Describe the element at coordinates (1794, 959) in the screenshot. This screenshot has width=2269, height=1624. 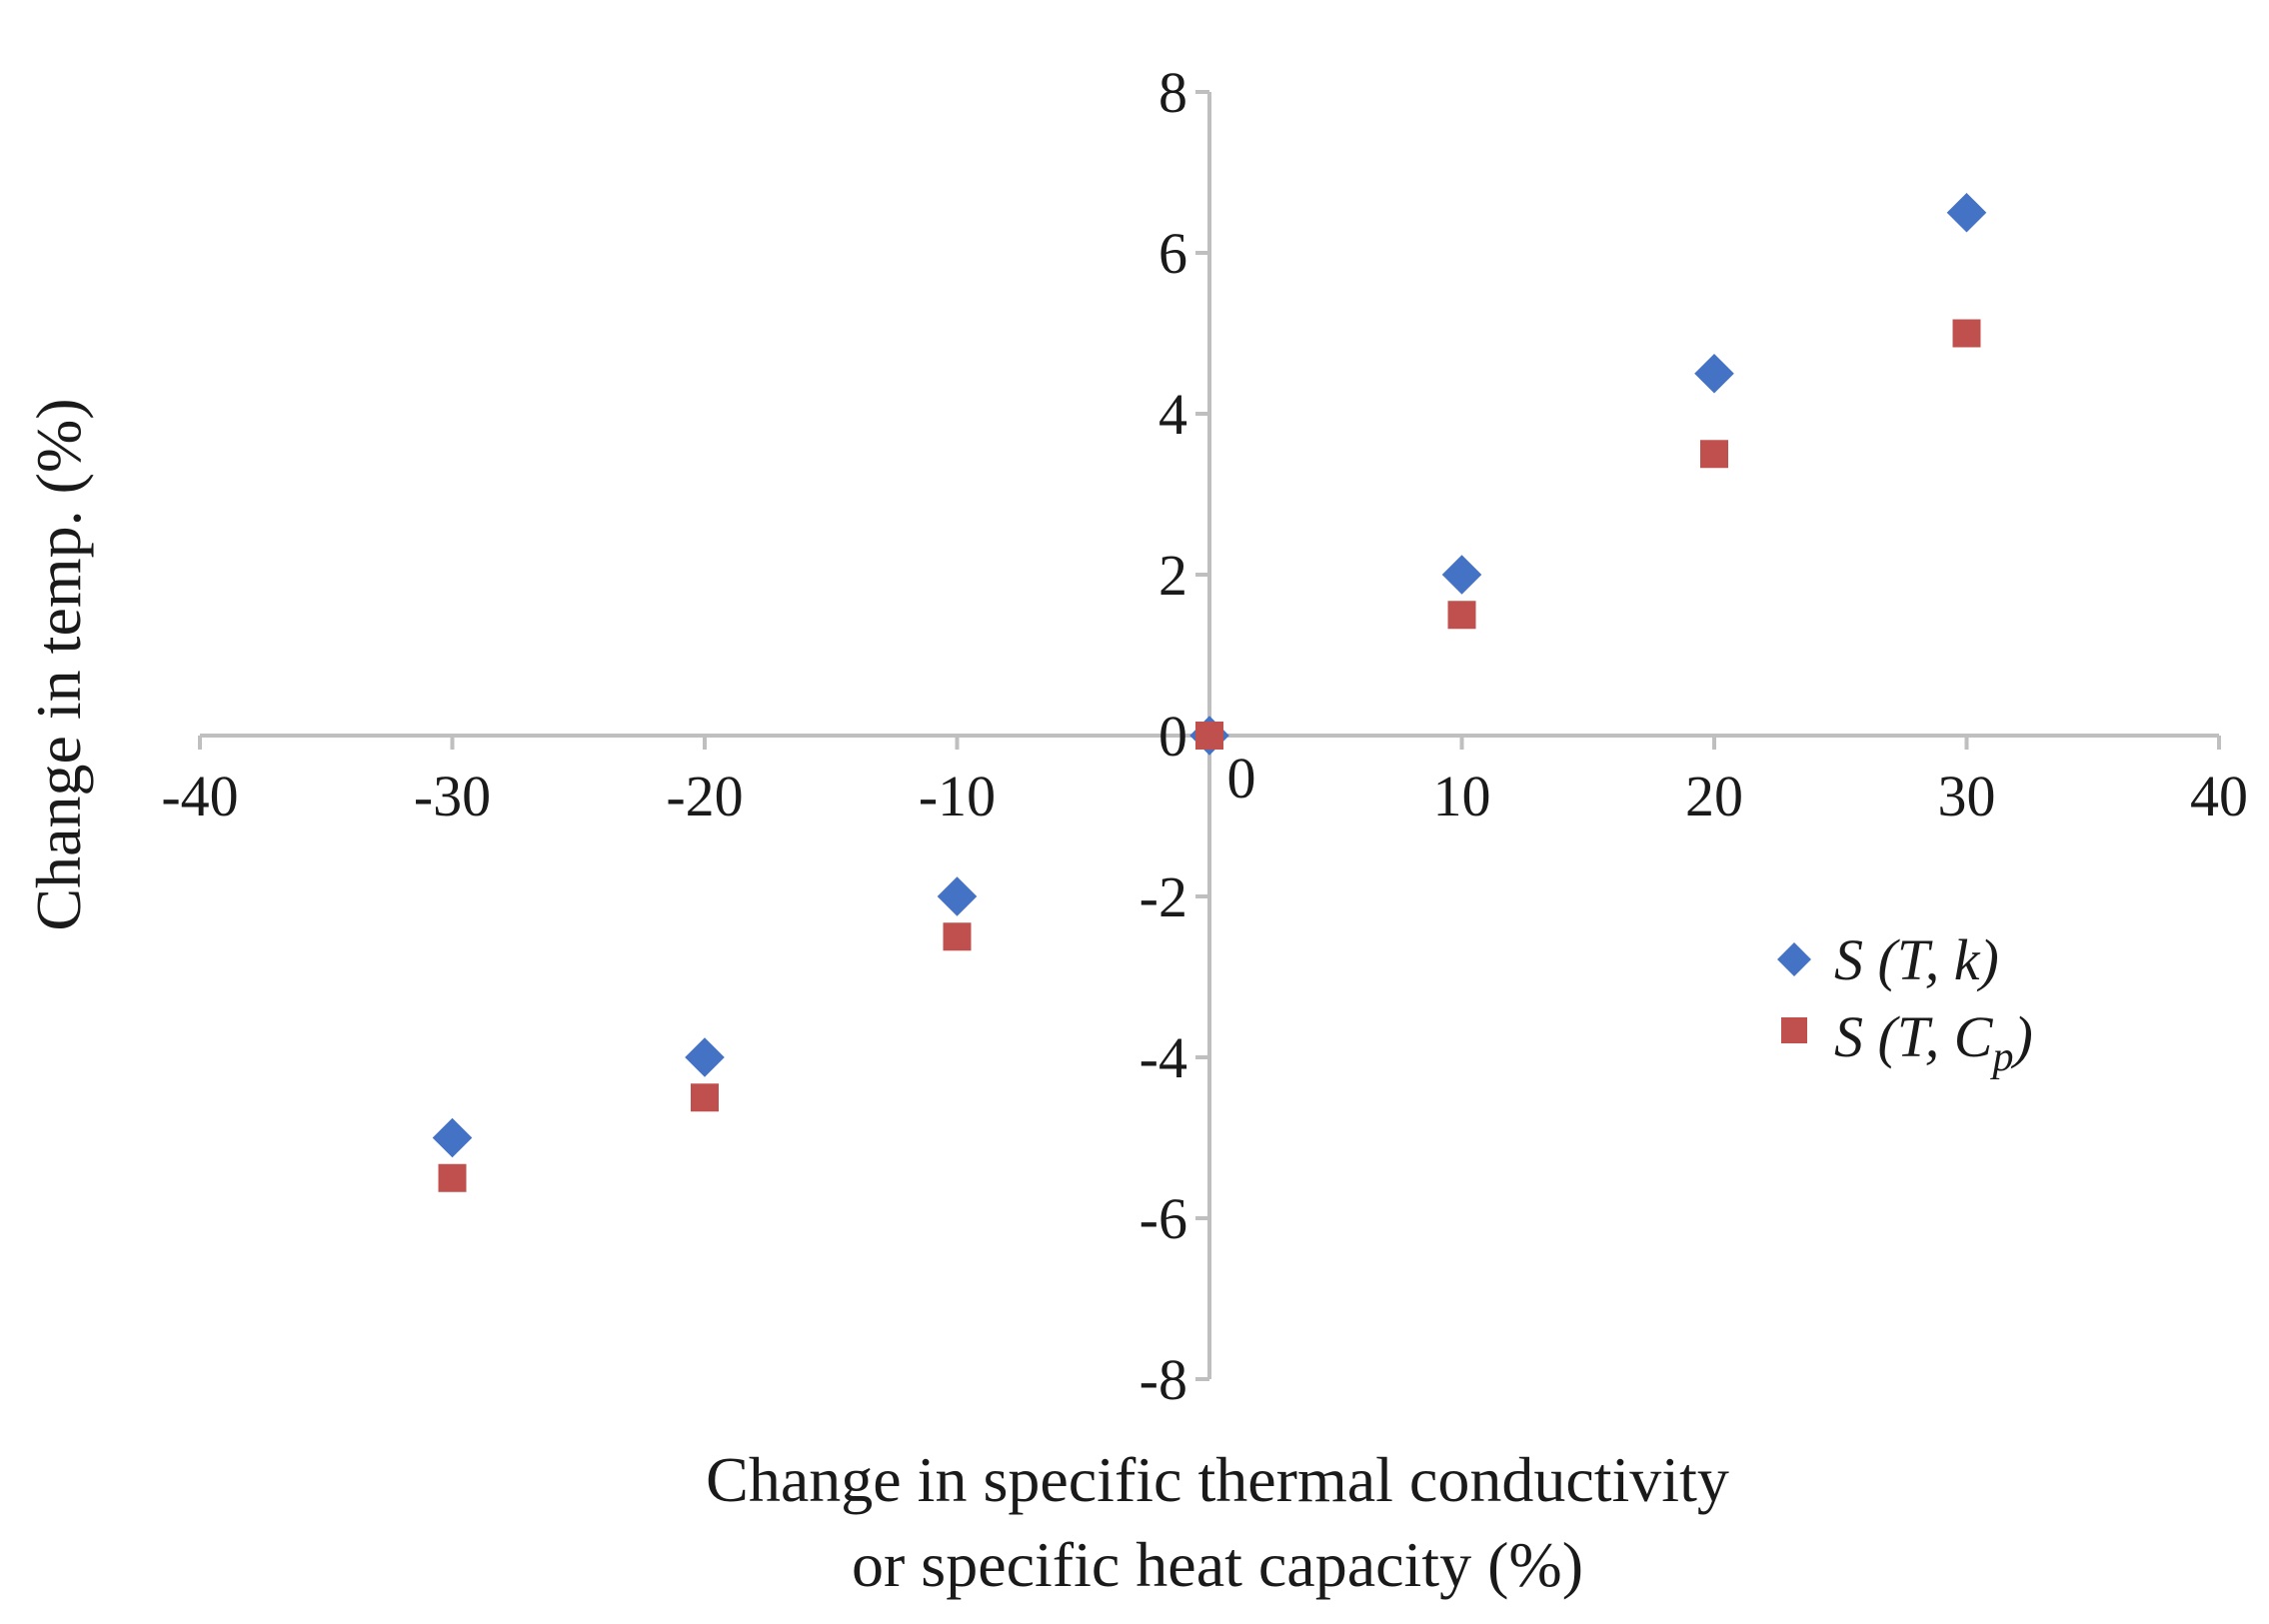
I see `legend-marker-diamond` at that location.